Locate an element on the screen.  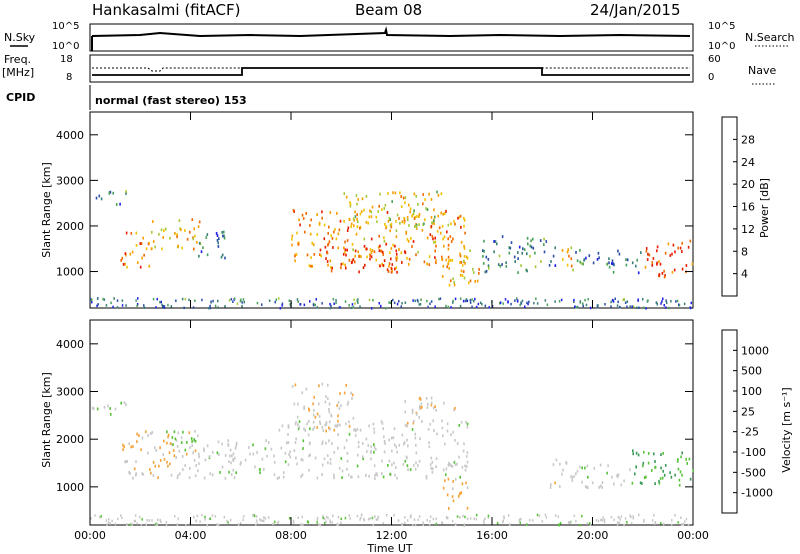
y-tick-label: 2000 is located at coordinates (70, 226).